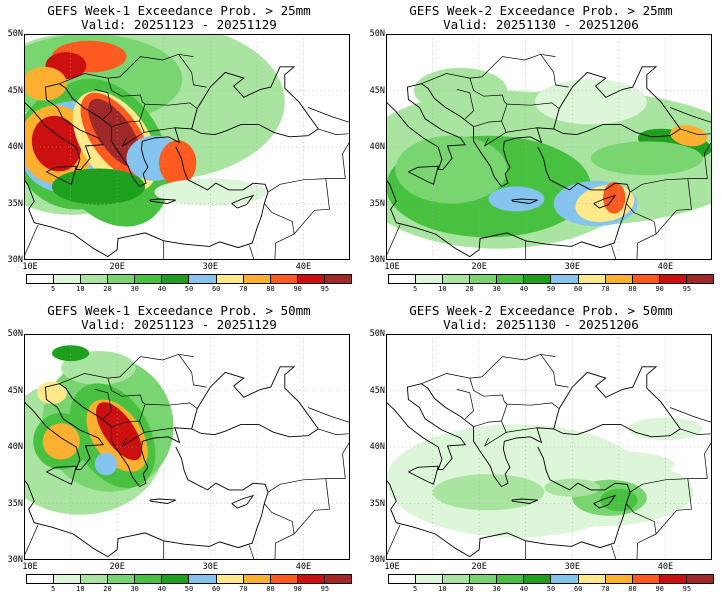  Describe the element at coordinates (541, 324) in the screenshot. I see `panel-valid-dates: Valid: 20251130 - 20251206` at that location.